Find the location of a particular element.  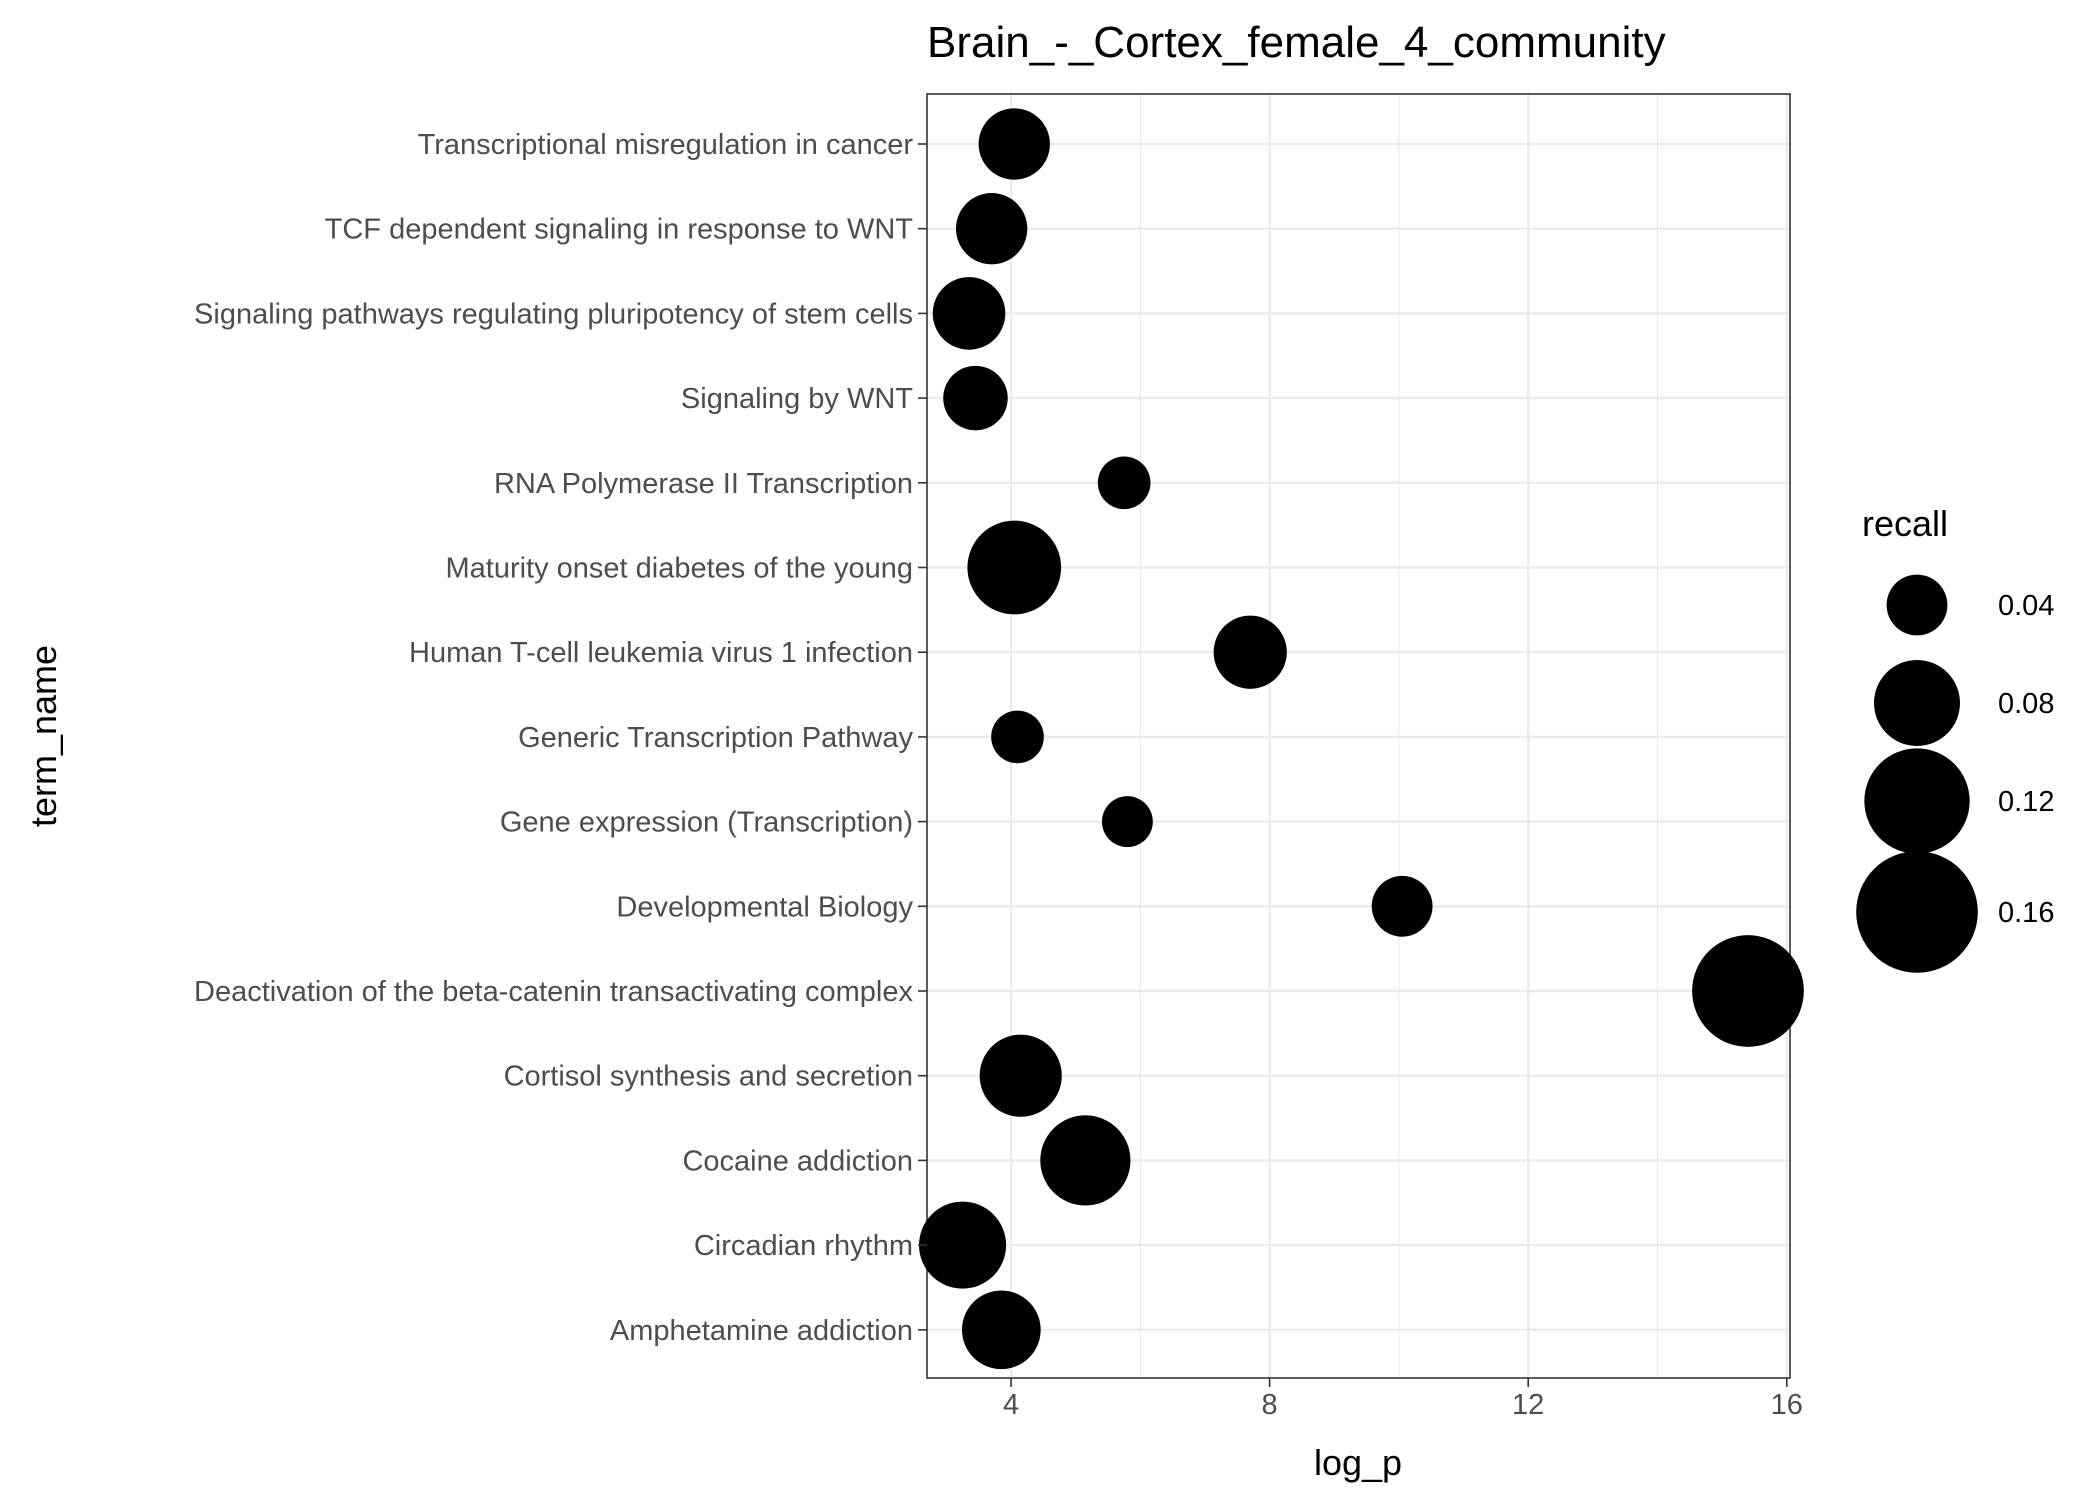

y-tick-label: Signaling by WNT is located at coordinates (797, 399).